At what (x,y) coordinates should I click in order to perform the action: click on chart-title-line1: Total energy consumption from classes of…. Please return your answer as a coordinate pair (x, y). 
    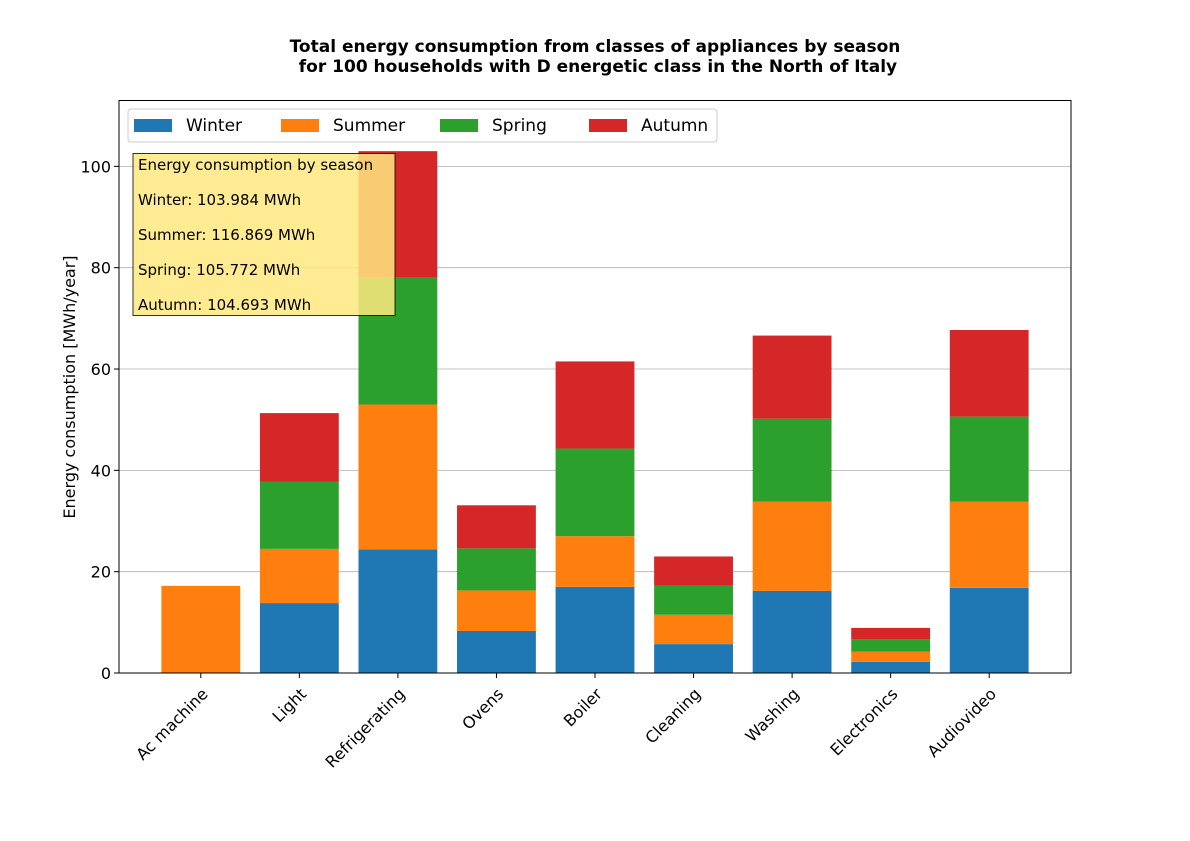
    Looking at the image, I should click on (595, 47).